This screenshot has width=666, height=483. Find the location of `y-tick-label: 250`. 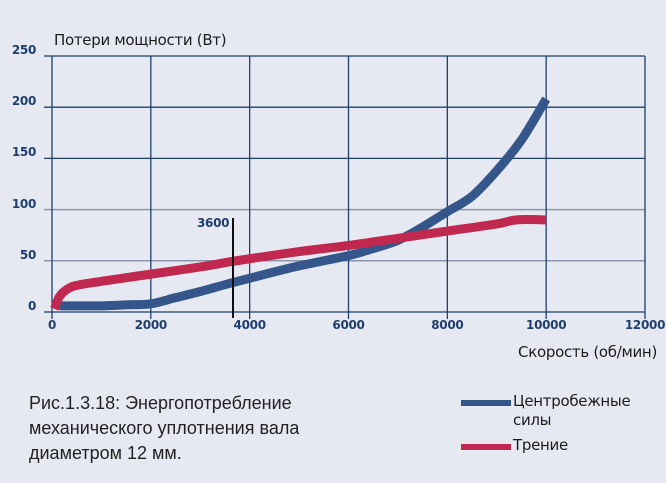

y-tick-label: 250 is located at coordinates (23, 50).